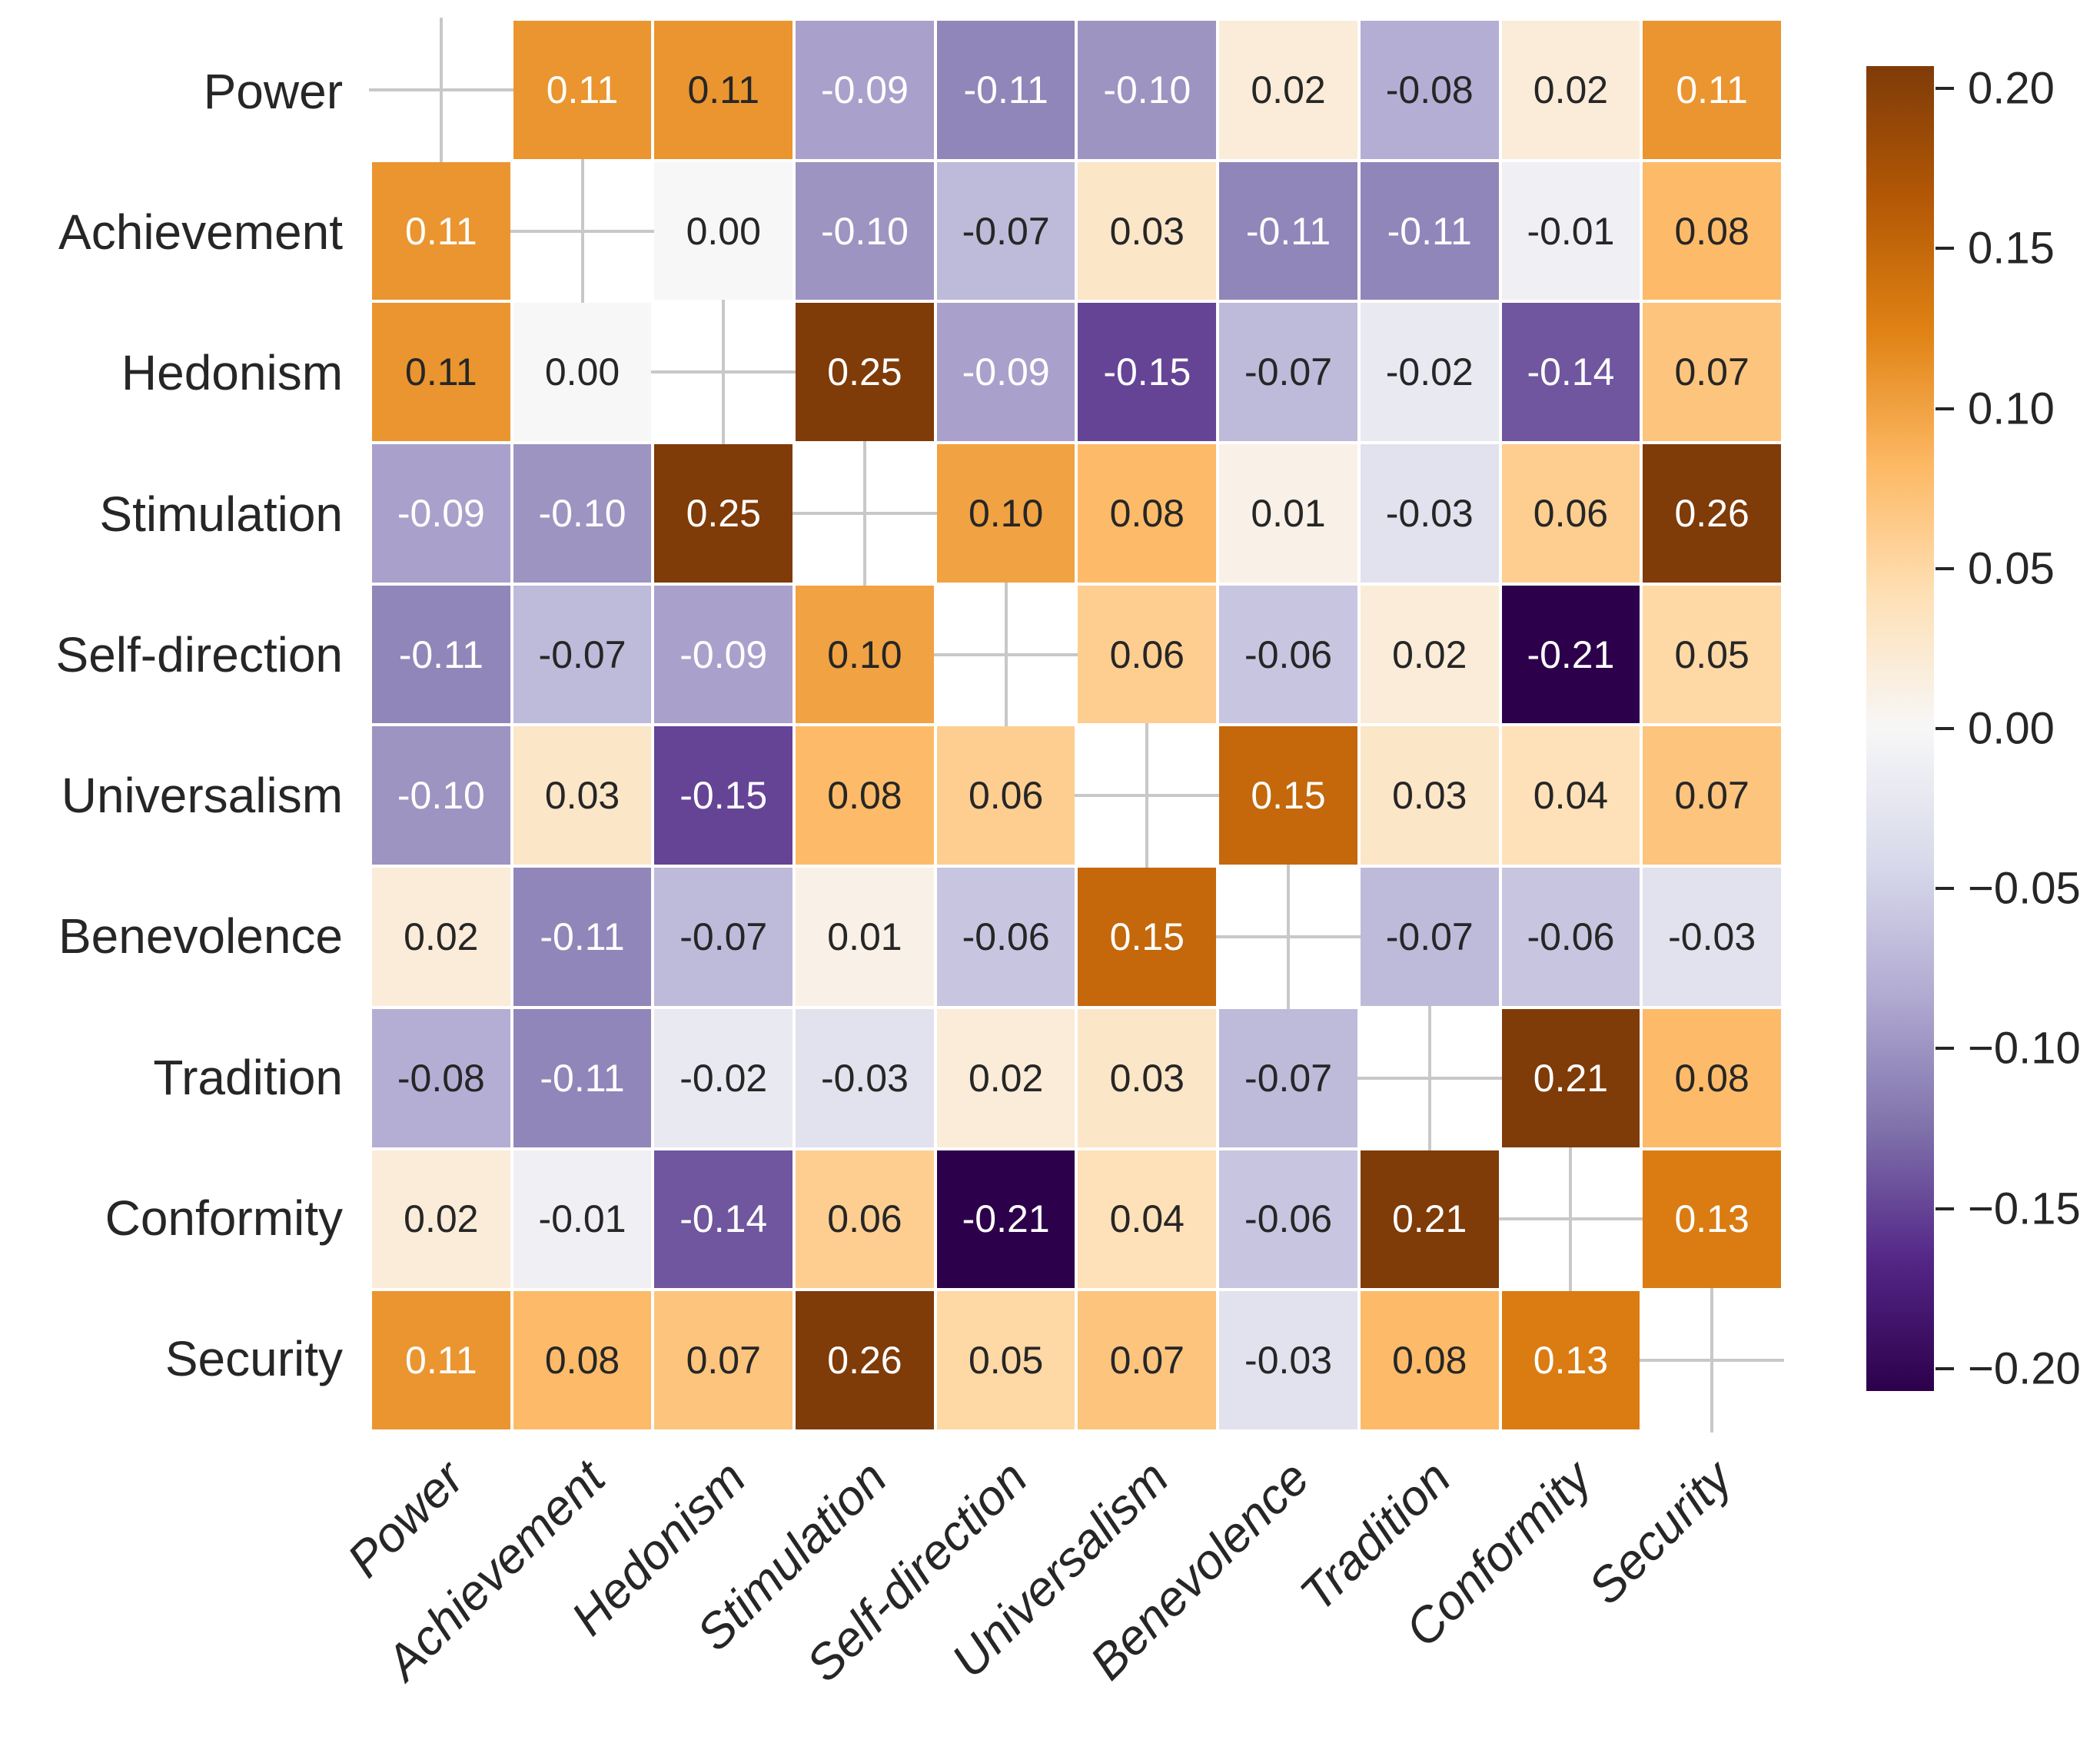 Image resolution: width=2100 pixels, height=1743 pixels. What do you see at coordinates (864, 1361) in the screenshot?
I see `cell-annotation: 0.26` at bounding box center [864, 1361].